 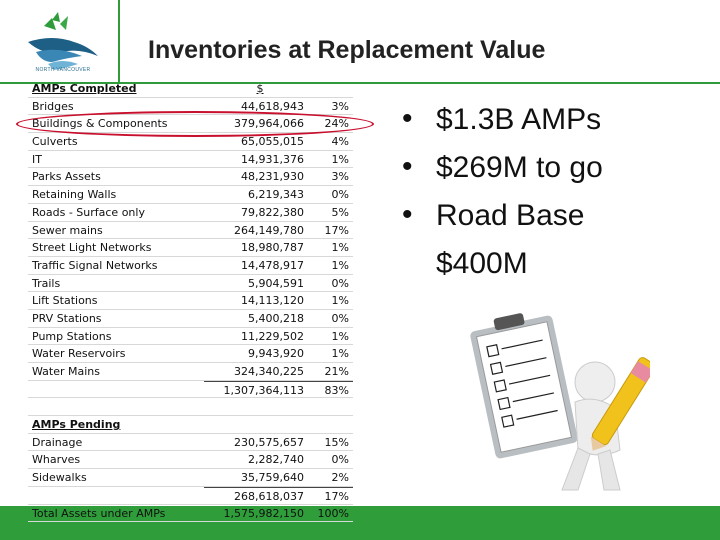 What do you see at coordinates (59, 478) in the screenshot?
I see `cell-name: Sidewalks` at bounding box center [59, 478].